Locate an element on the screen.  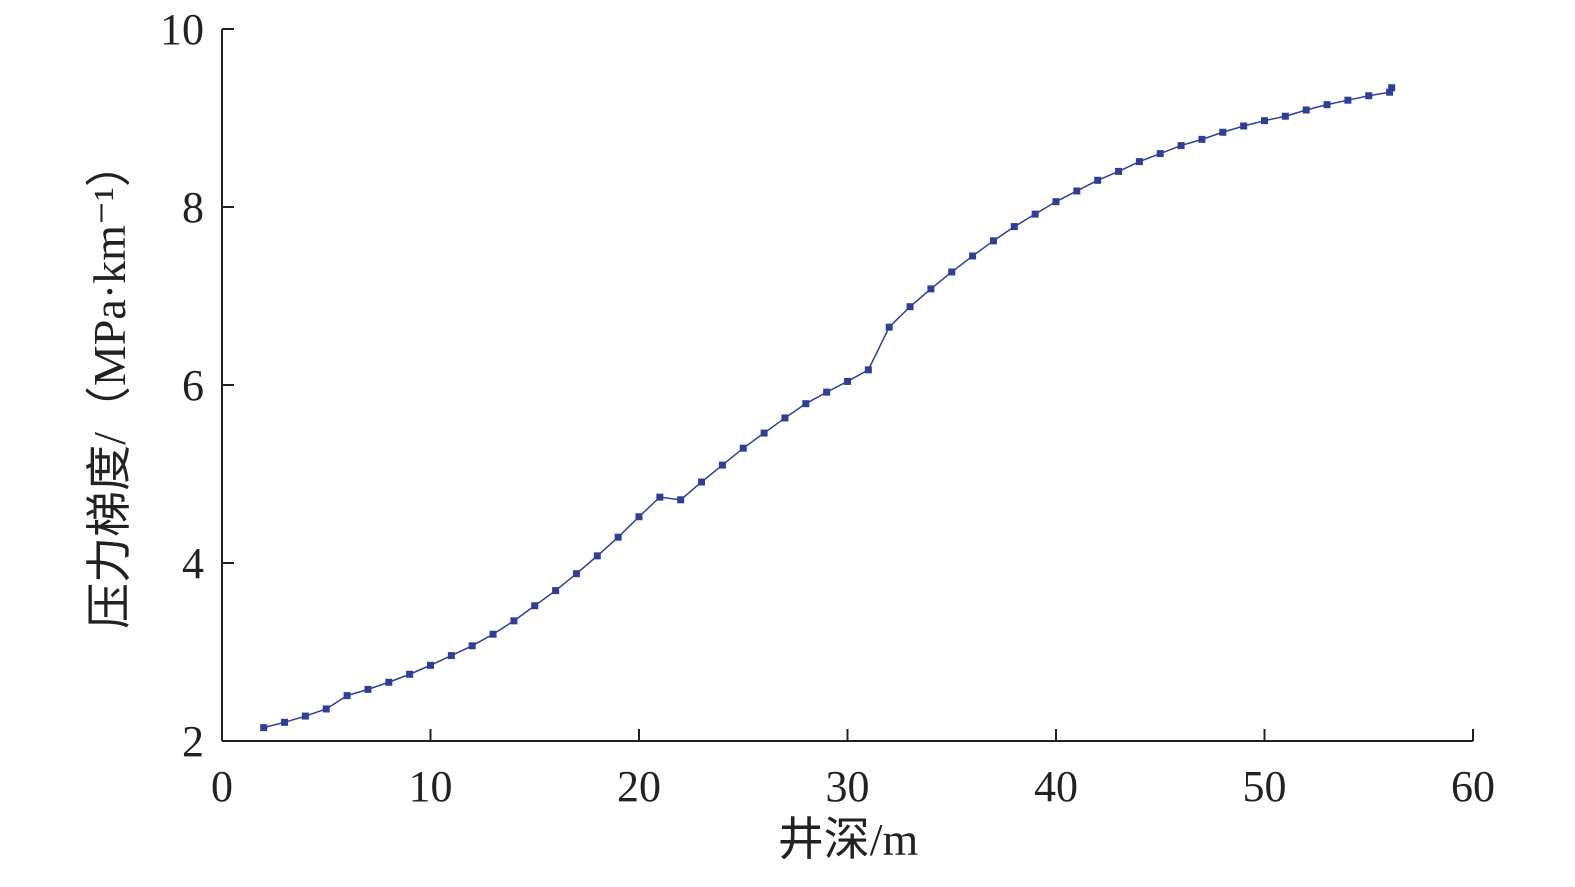
x-tick-label: 20 is located at coordinates (639, 786).